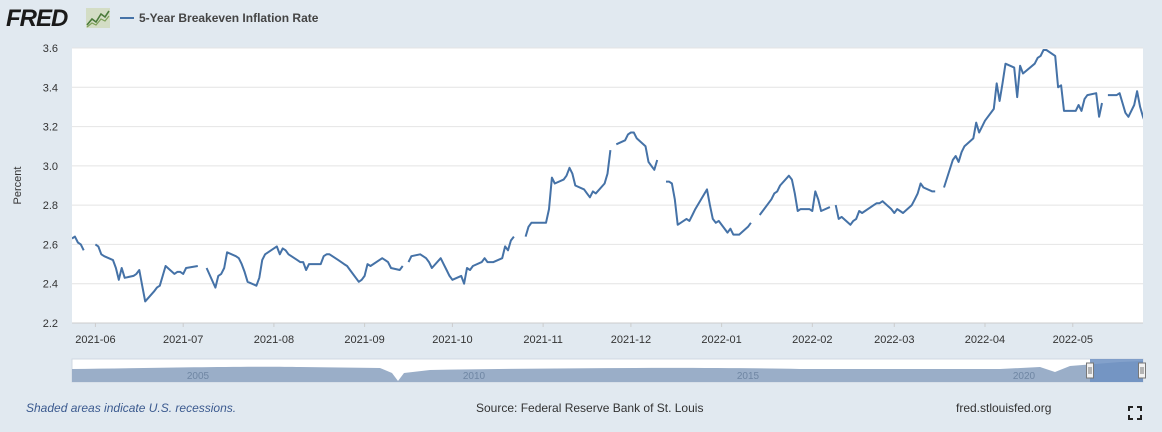 Image resolution: width=1162 pixels, height=432 pixels. I want to click on x-tick-label: 2021-11, so click(543, 340).